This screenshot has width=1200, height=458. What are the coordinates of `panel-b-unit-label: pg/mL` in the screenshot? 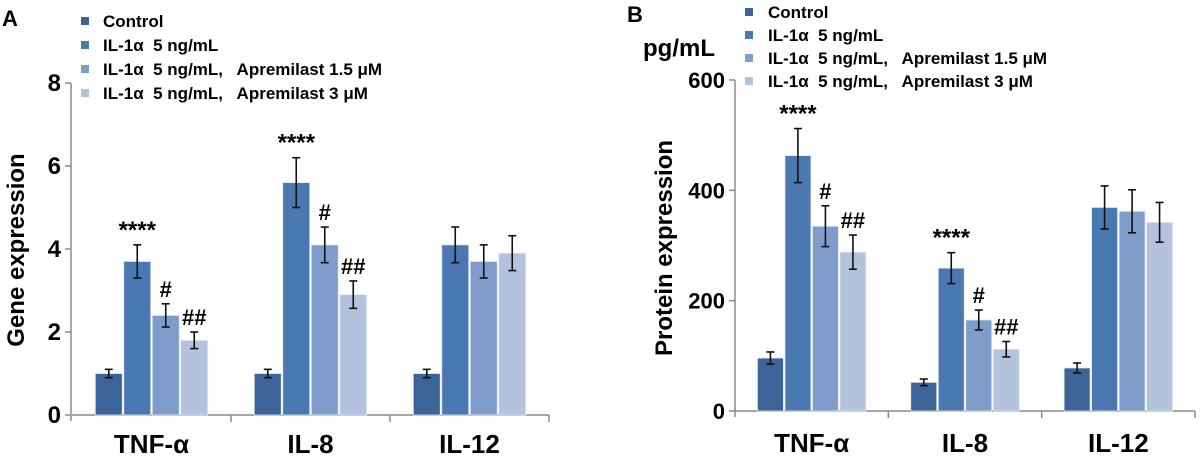 It's located at (679, 48).